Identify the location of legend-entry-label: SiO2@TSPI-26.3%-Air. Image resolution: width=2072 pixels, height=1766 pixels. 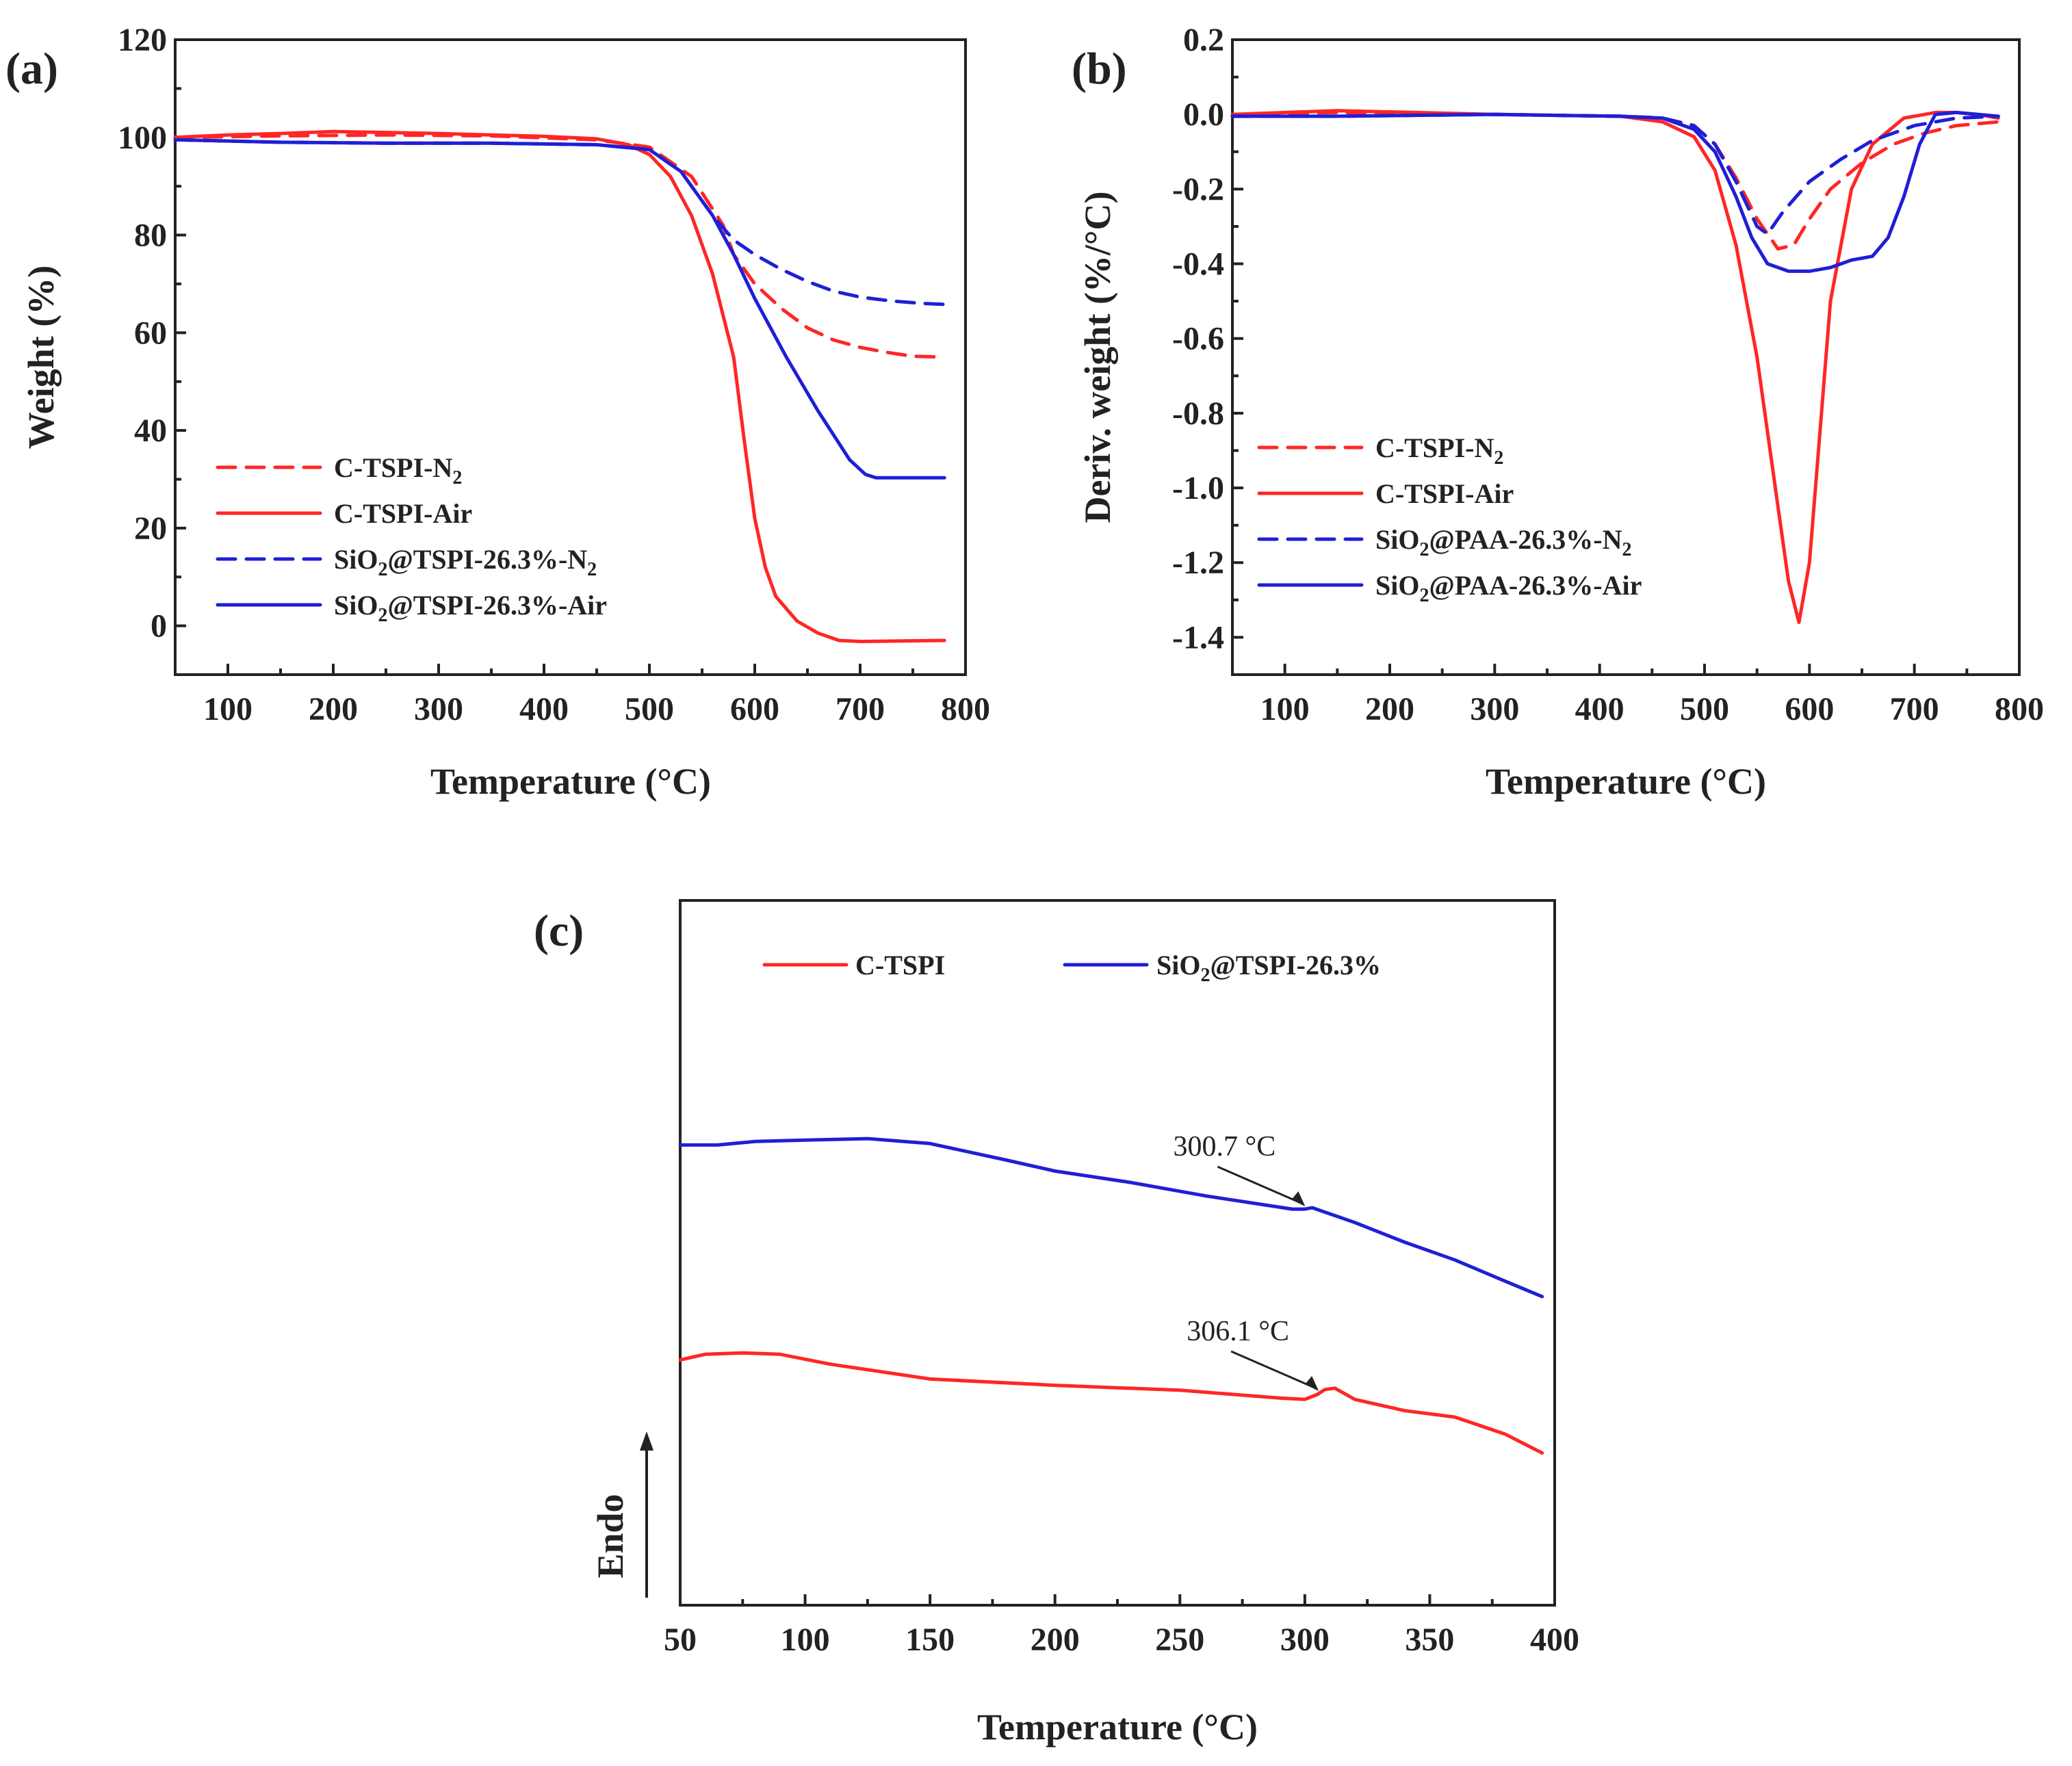
(470, 608).